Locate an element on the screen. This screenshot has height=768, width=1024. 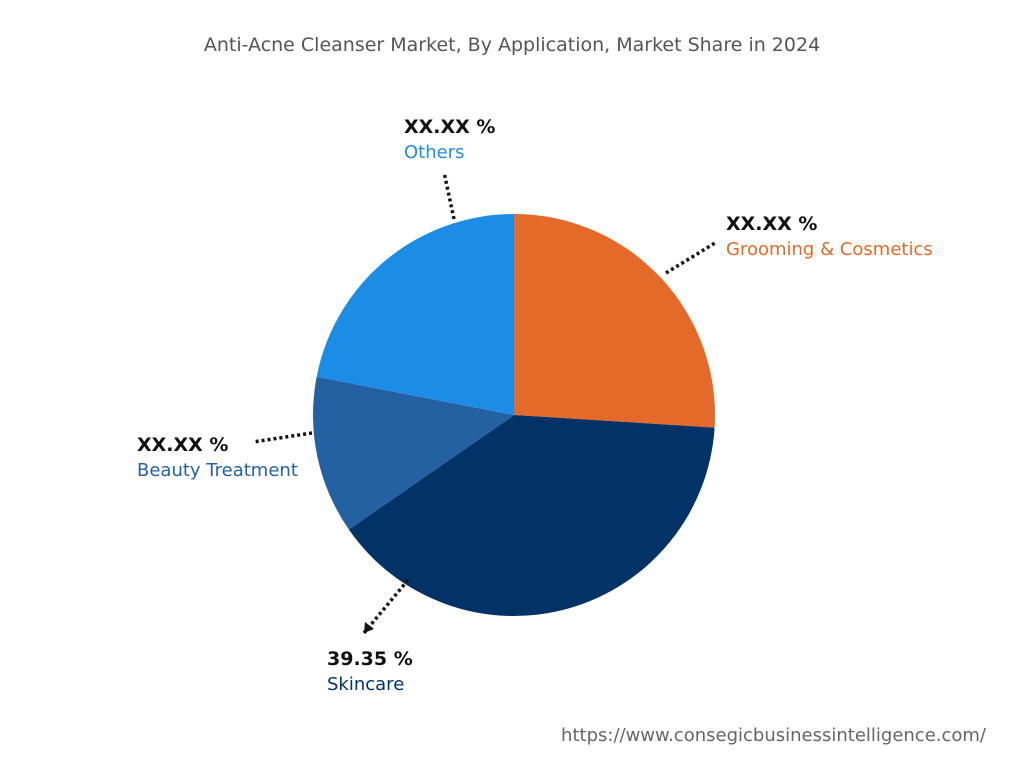
label-beauty-treatment: XX.XX % Beauty Treatment is located at coordinates (217, 458).